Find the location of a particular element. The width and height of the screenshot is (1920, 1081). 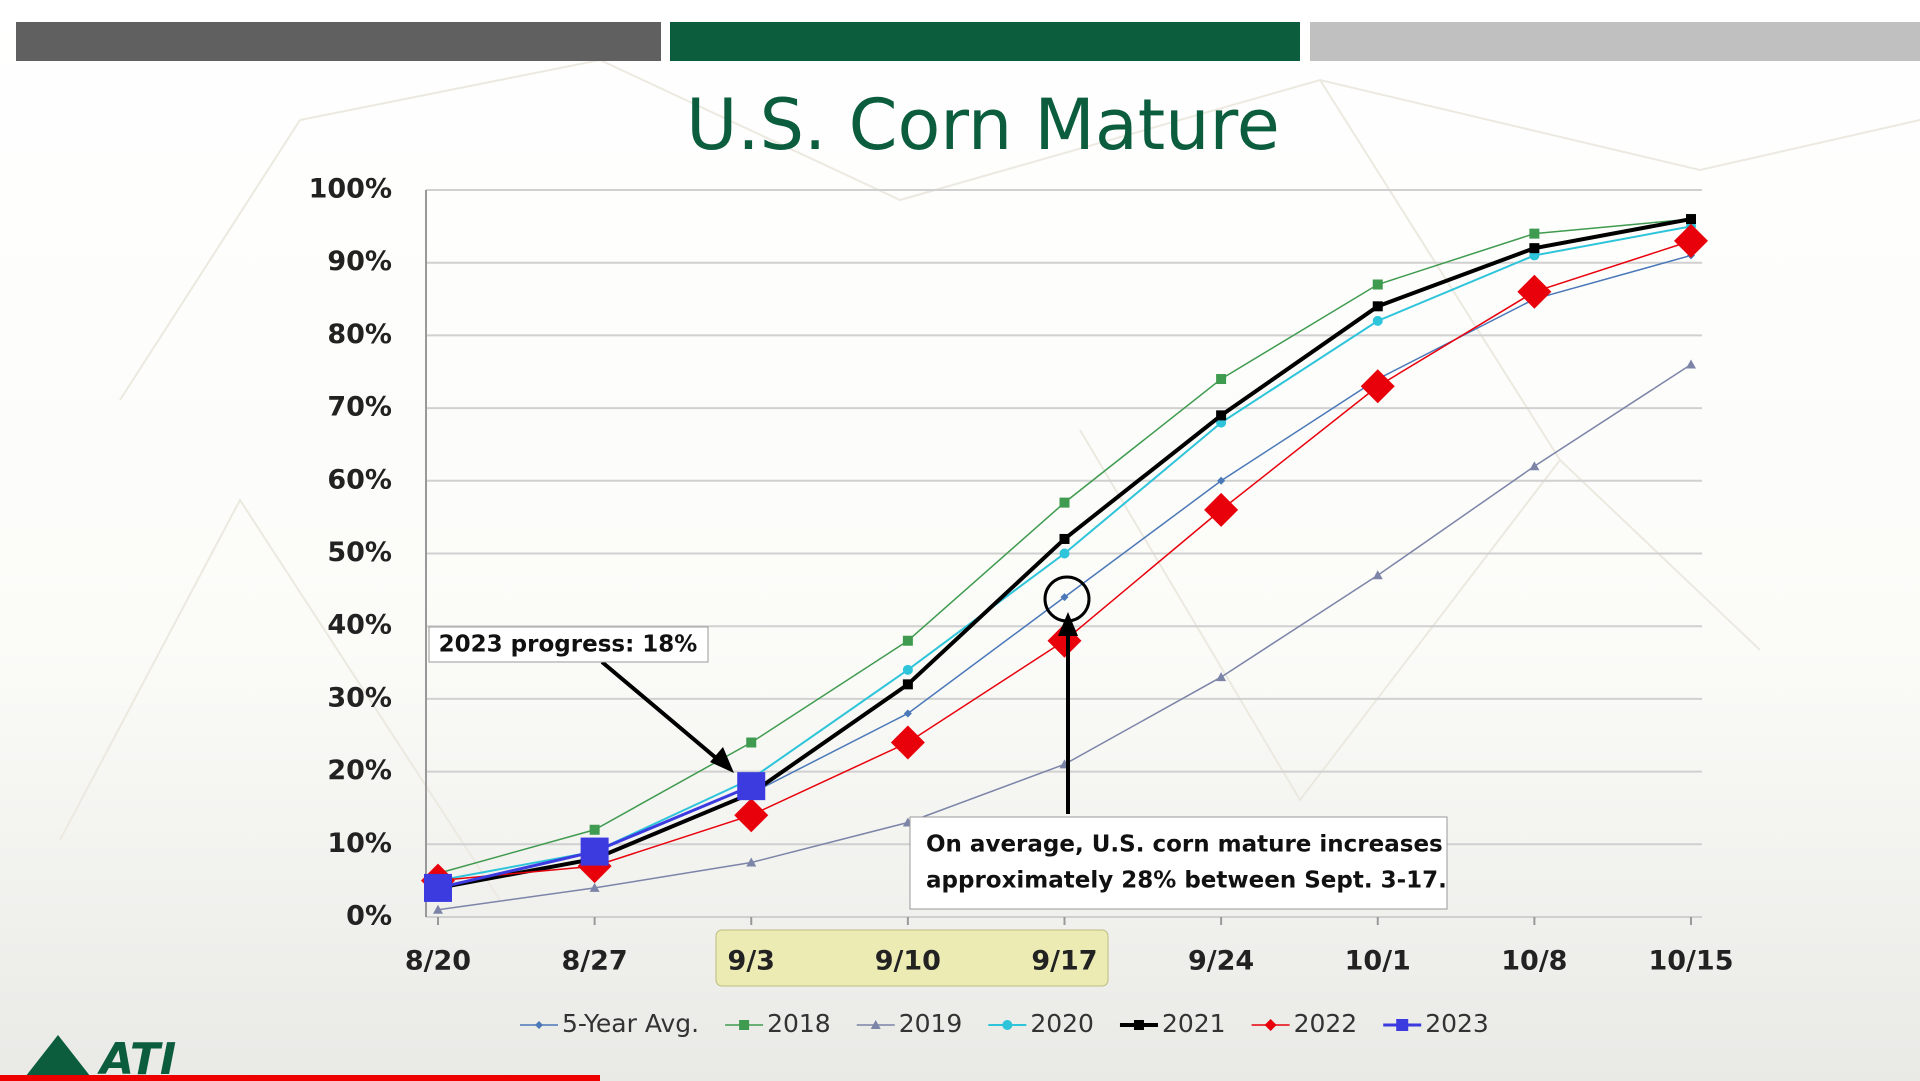

y-tick-label: 70% is located at coordinates (359, 407).